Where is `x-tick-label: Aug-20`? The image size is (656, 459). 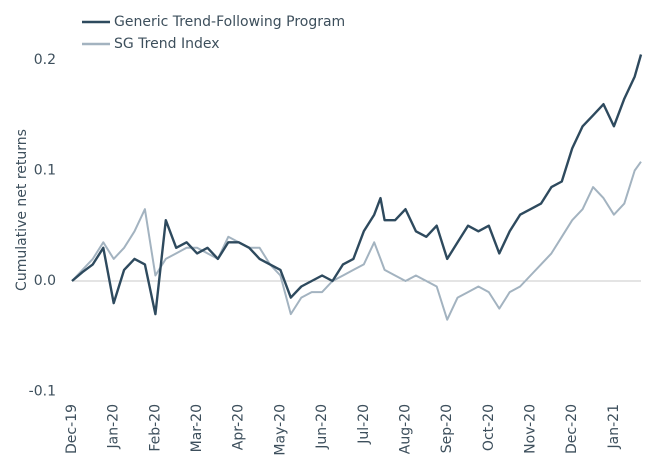
x-tick-label: Aug-20 is located at coordinates (405, 429).